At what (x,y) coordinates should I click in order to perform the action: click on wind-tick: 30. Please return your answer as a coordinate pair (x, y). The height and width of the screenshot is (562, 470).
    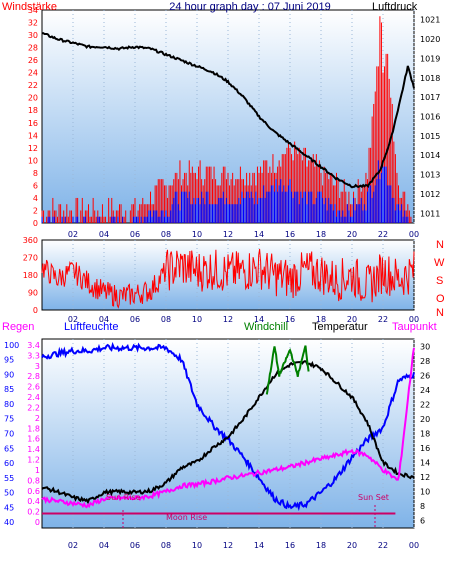
    Looking at the image, I should click on (33, 35).